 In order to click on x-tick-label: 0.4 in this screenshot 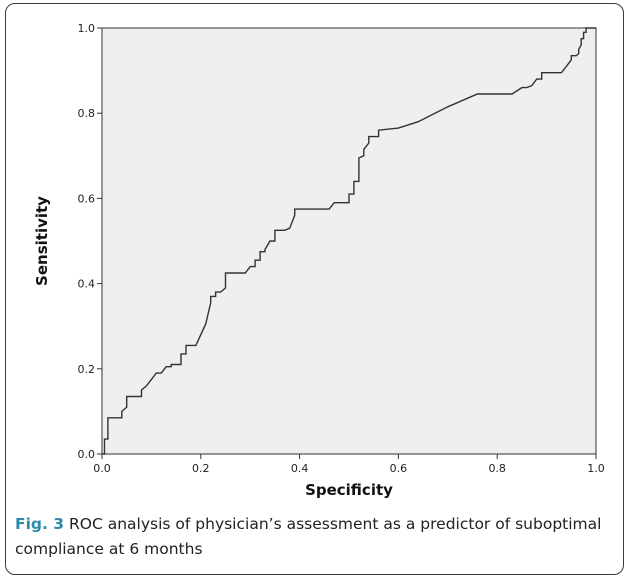, I will do `click(300, 468)`.